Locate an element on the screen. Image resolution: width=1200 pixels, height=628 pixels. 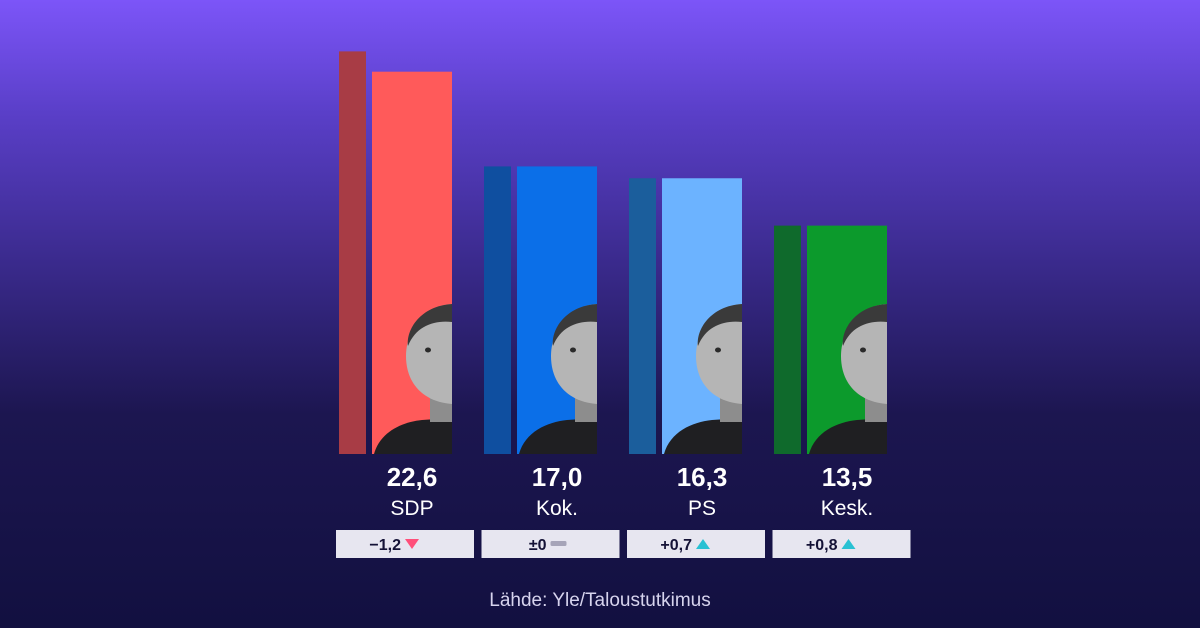
change-label-2: +0,7 is located at coordinates (676, 545).